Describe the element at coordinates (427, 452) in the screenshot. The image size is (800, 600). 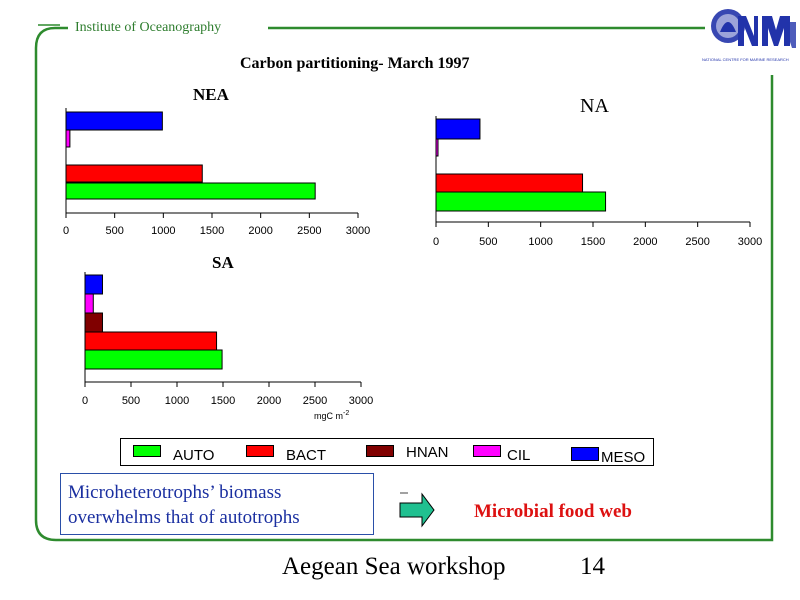
I see `legend-label-hnan: HNAN` at that location.